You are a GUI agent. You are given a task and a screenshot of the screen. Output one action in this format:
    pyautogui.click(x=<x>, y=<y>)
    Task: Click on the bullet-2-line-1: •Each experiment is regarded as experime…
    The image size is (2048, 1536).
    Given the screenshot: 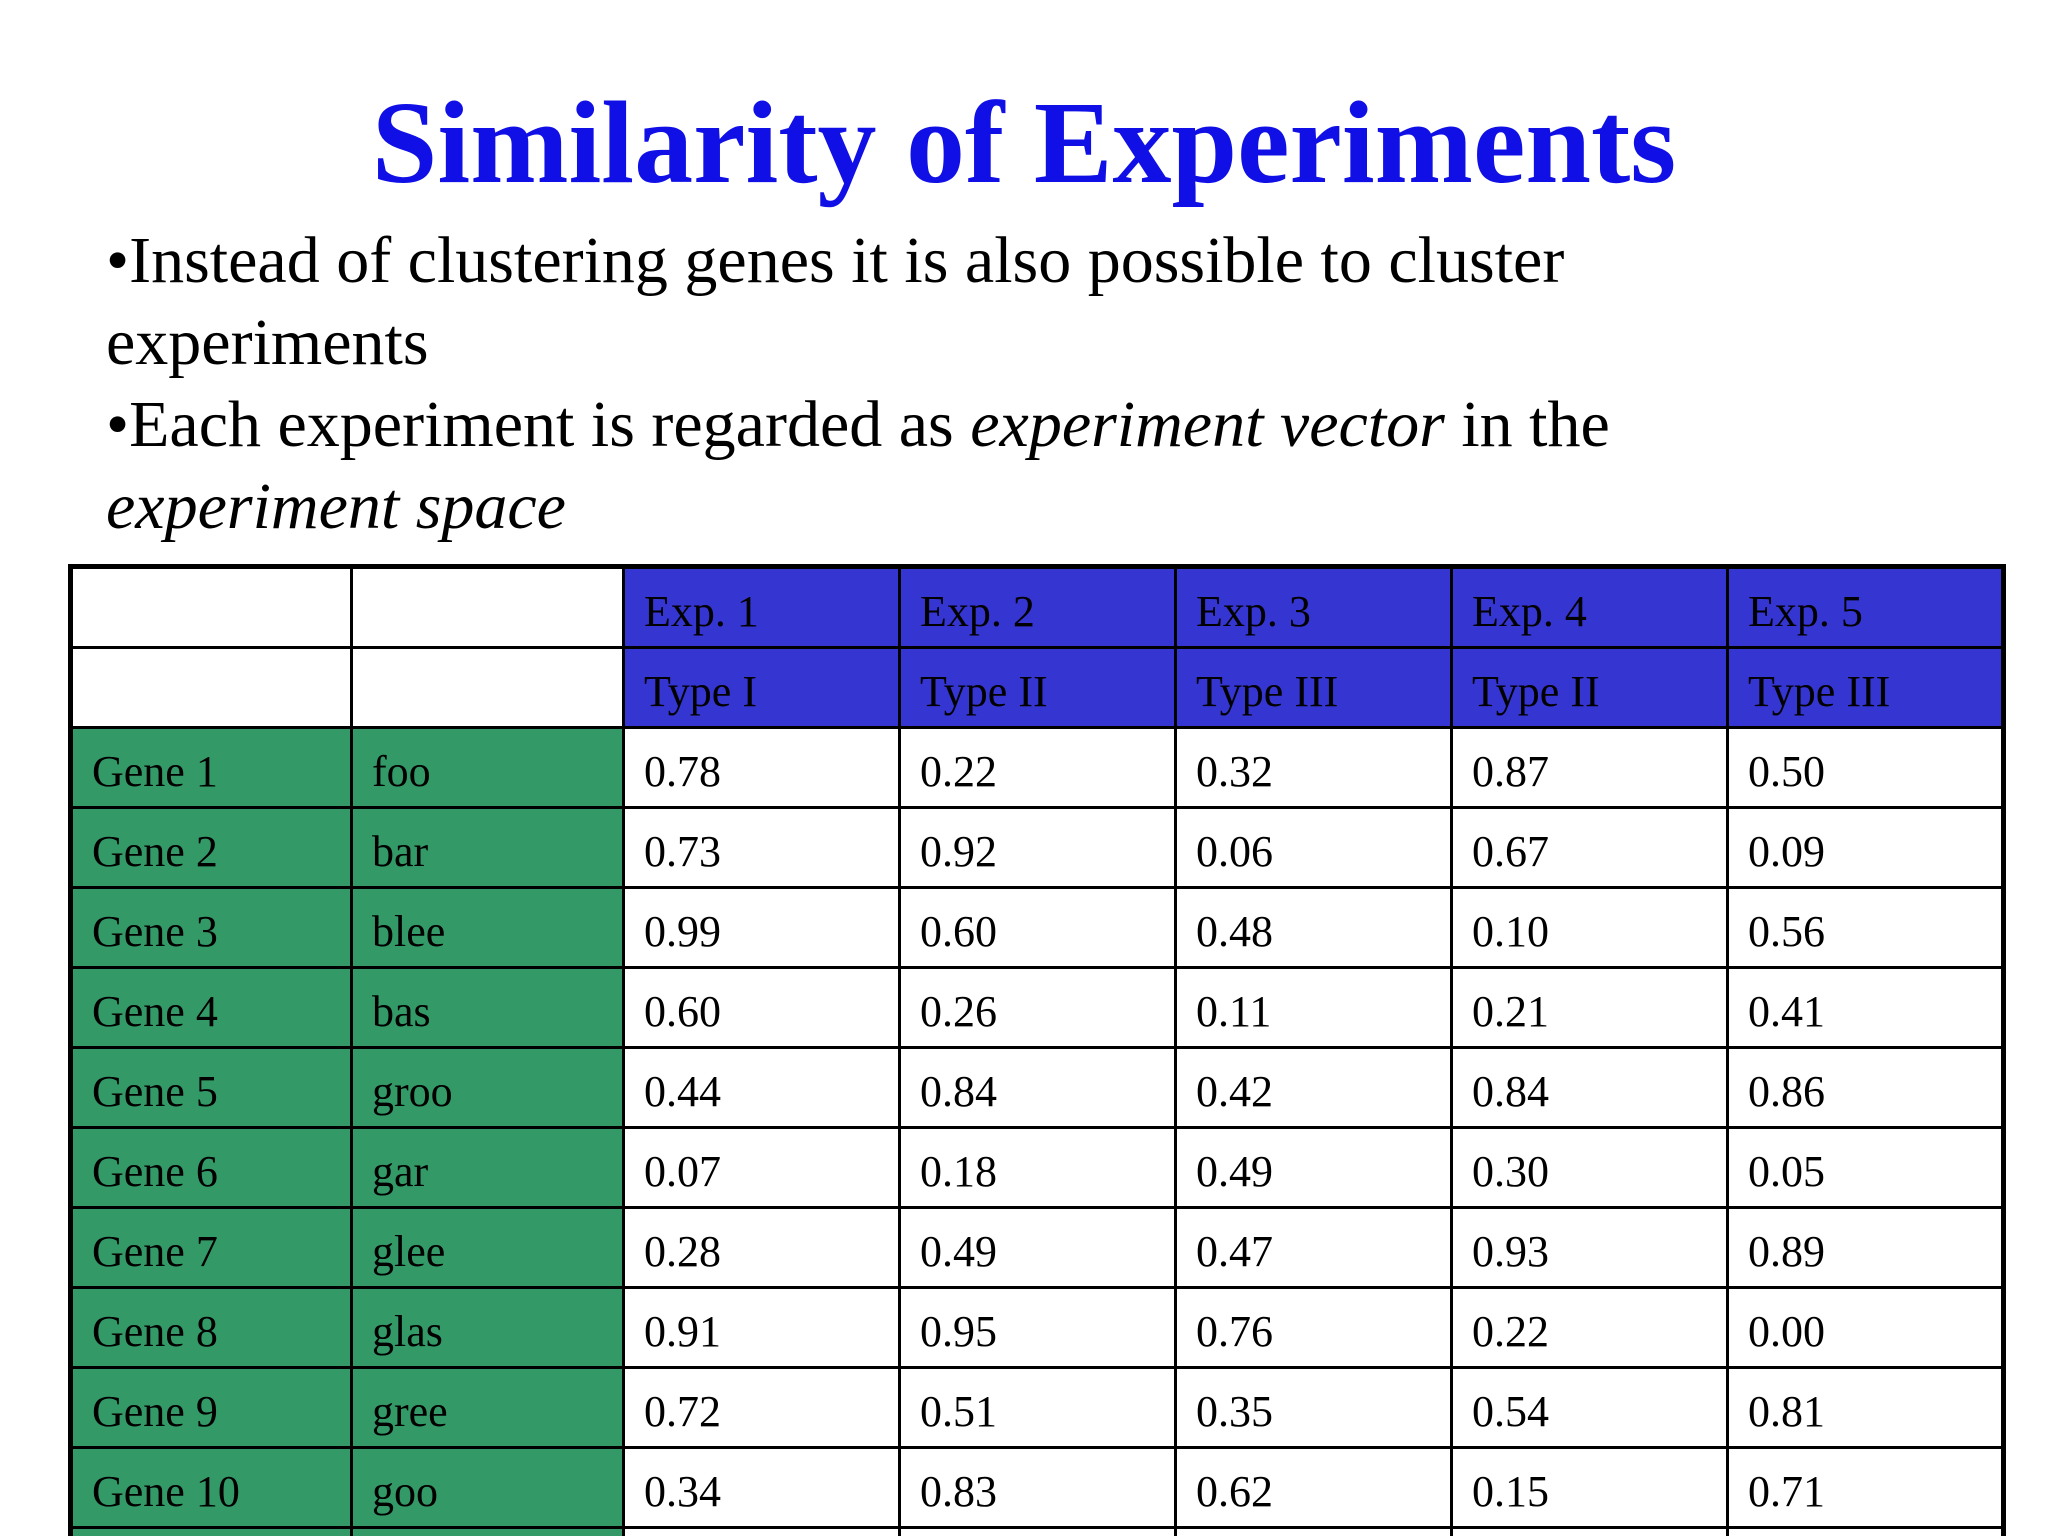 What is the action you would take?
    pyautogui.click(x=1056, y=425)
    